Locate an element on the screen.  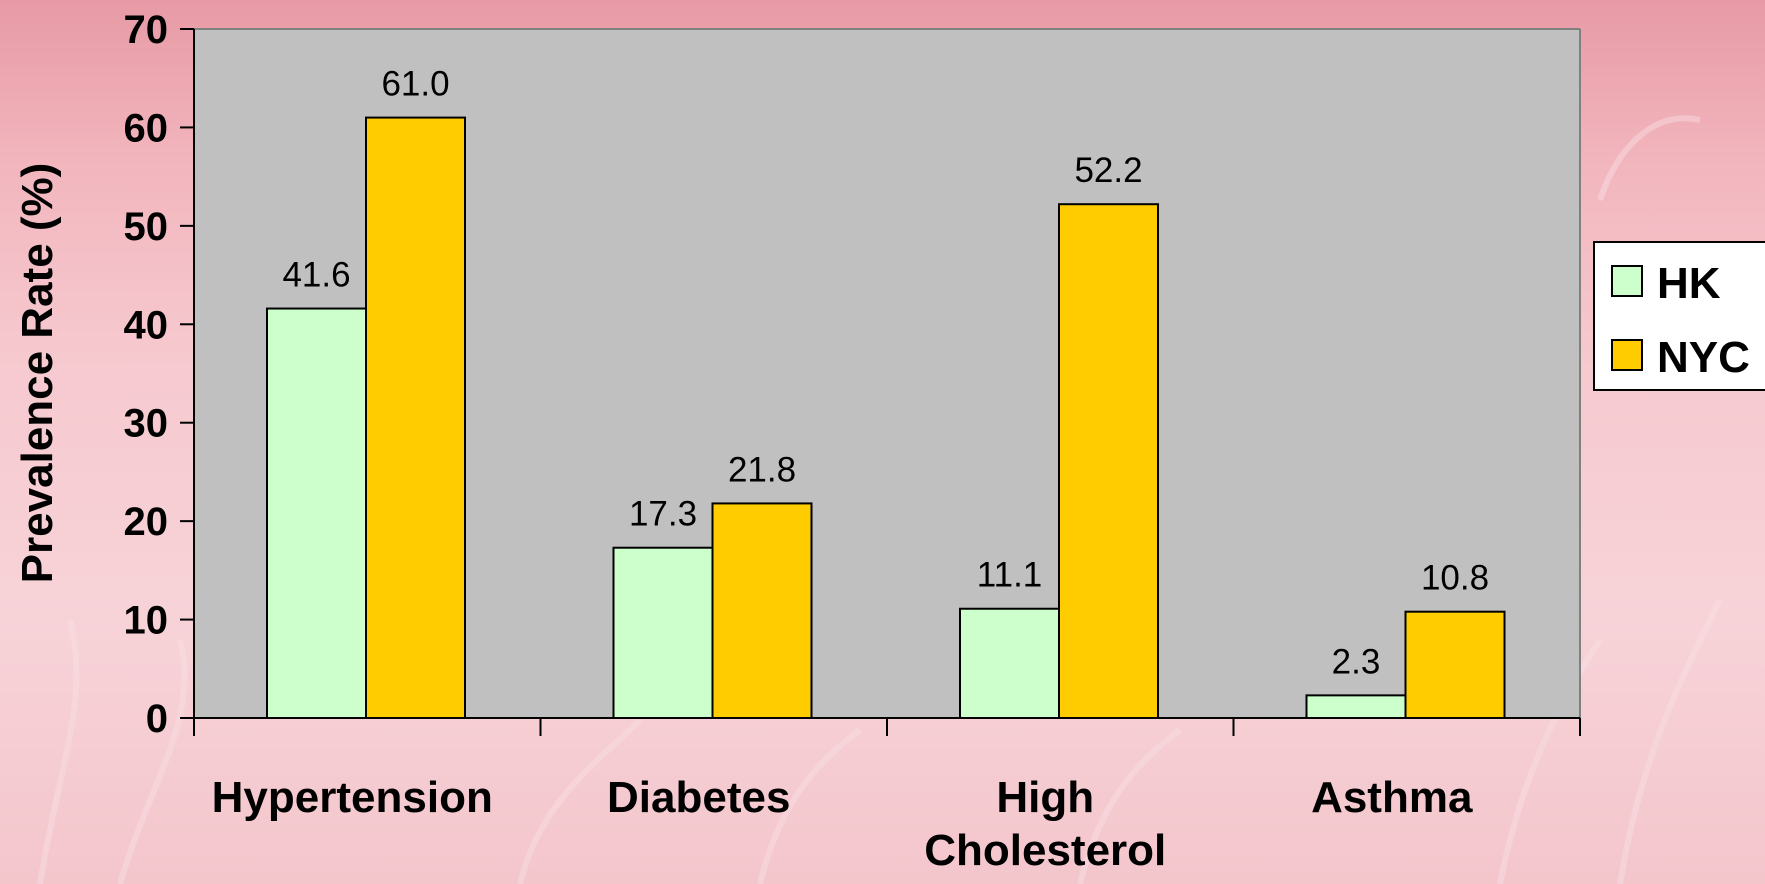
legend-label-hk: HK is located at coordinates (1689, 283).